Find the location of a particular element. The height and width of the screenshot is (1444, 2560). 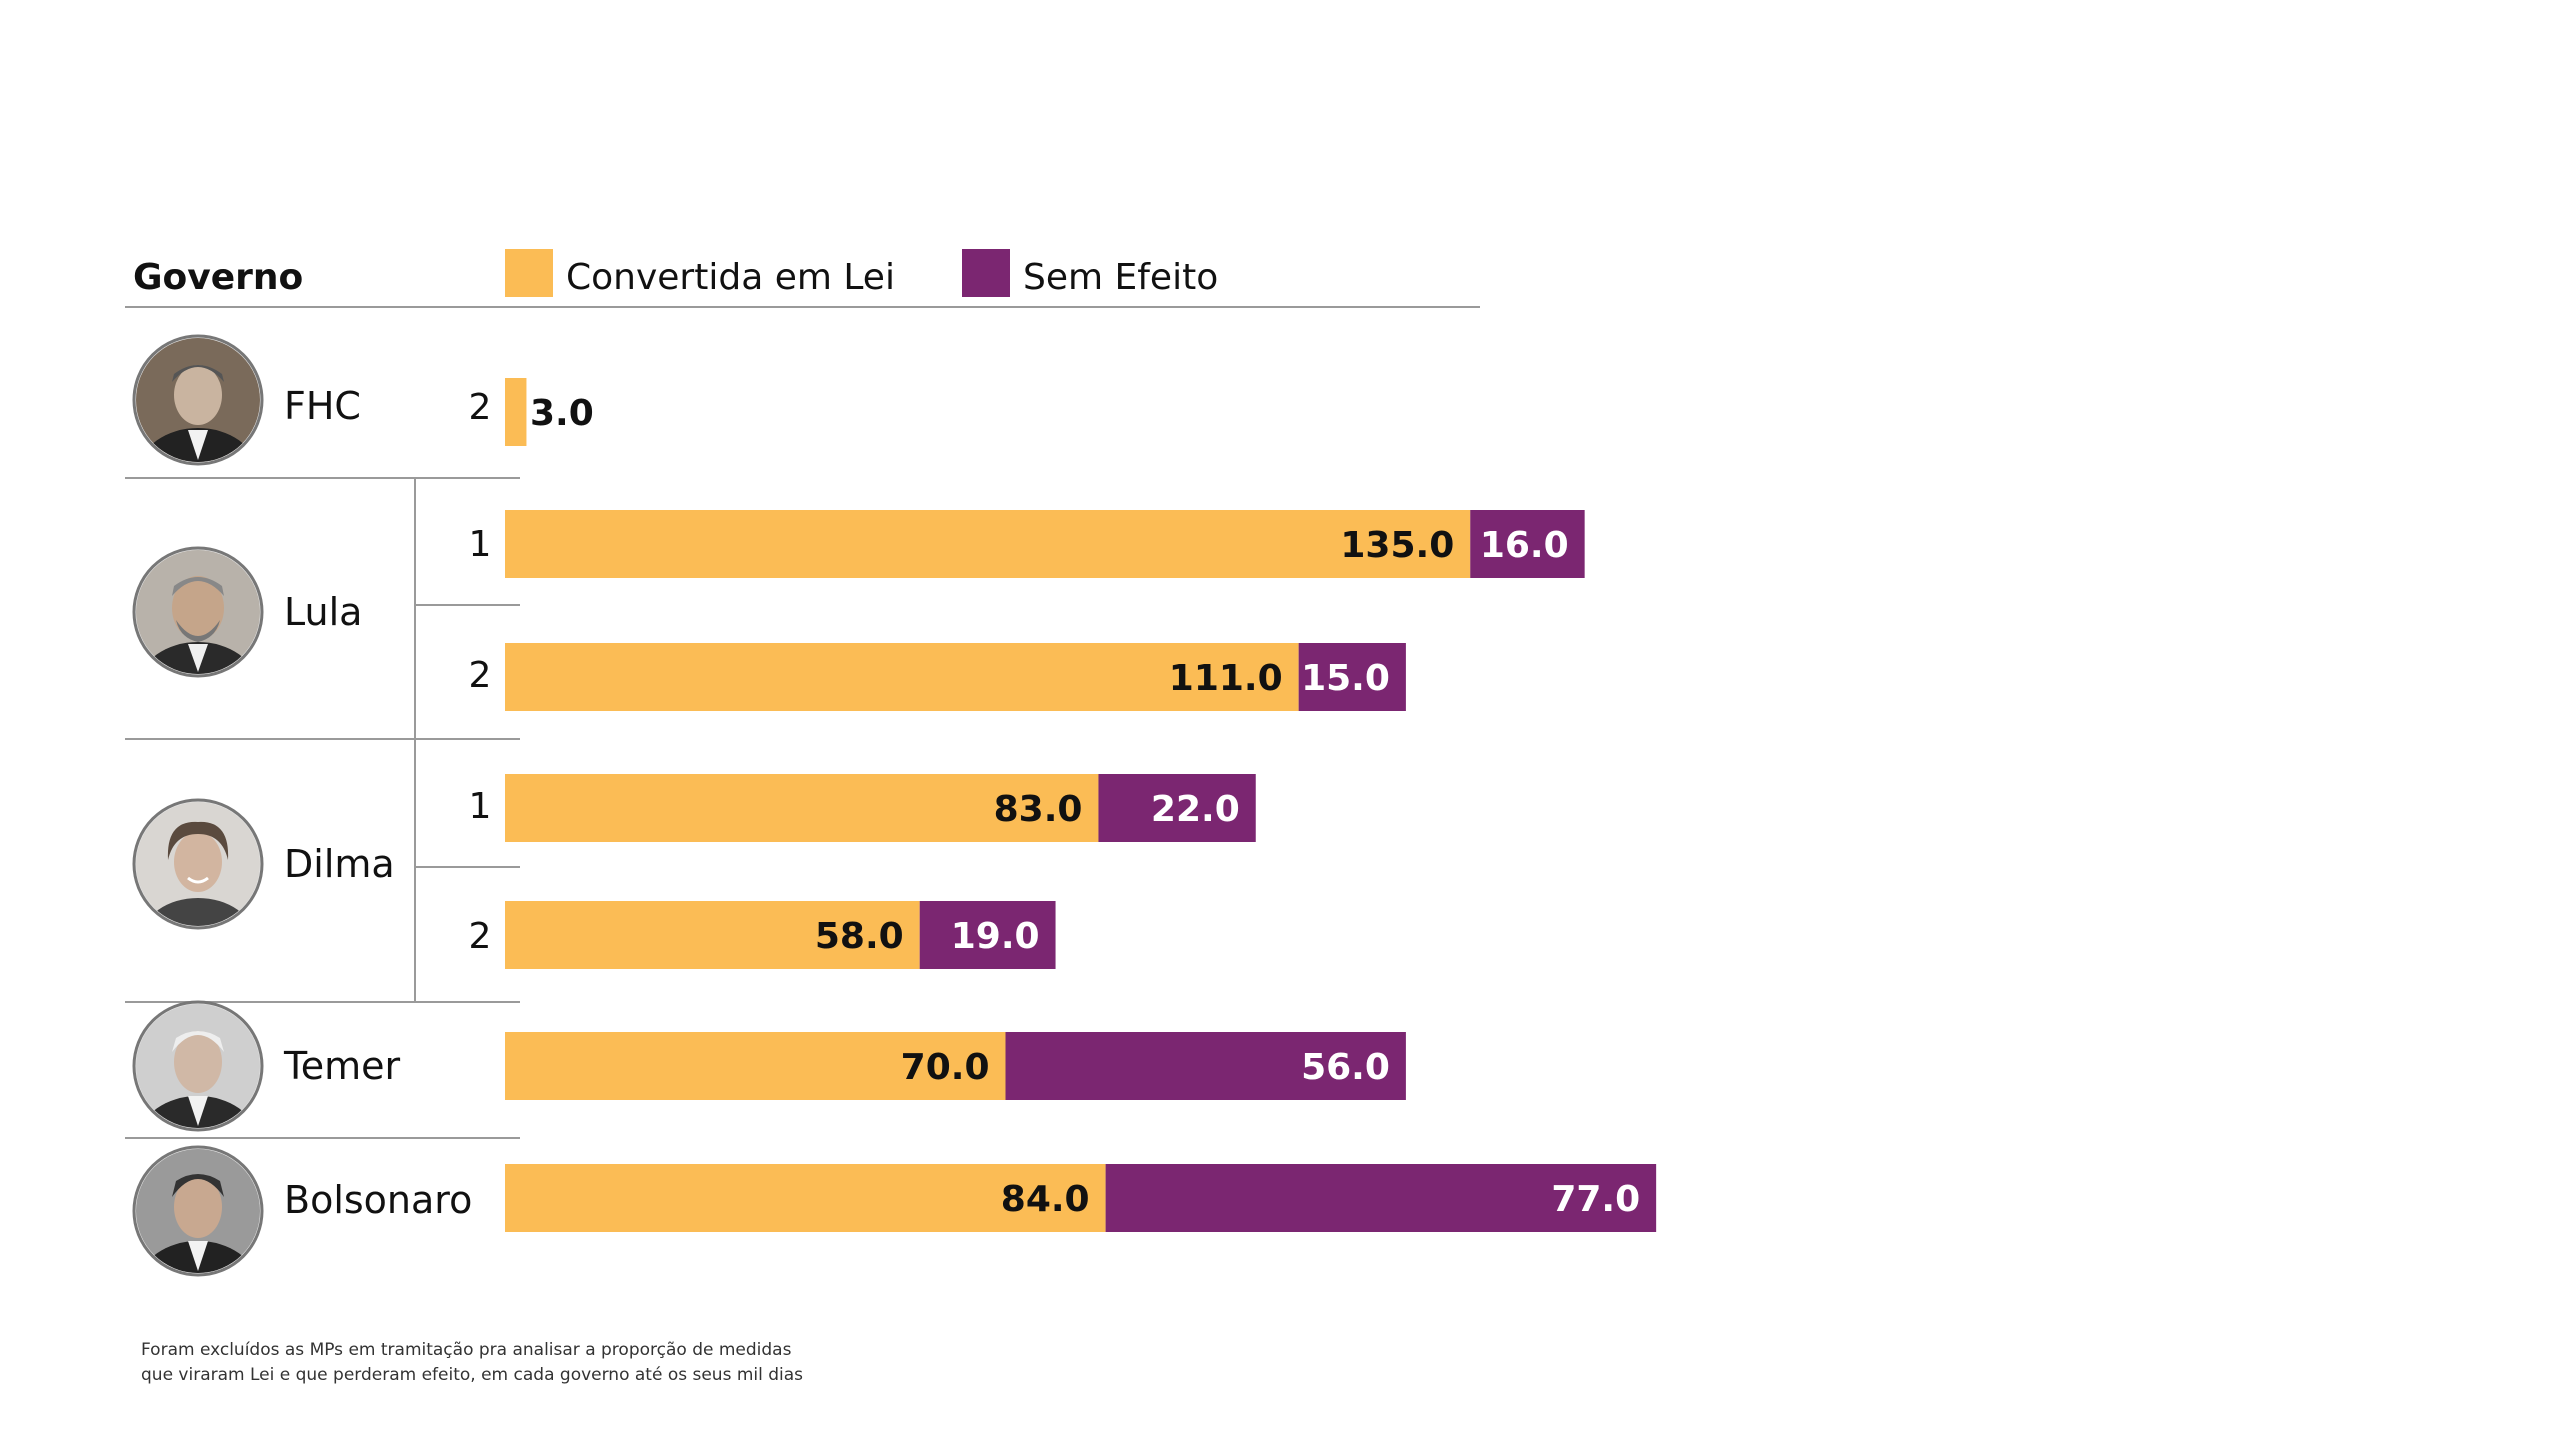

government-name: Temer is located at coordinates (342, 1066).